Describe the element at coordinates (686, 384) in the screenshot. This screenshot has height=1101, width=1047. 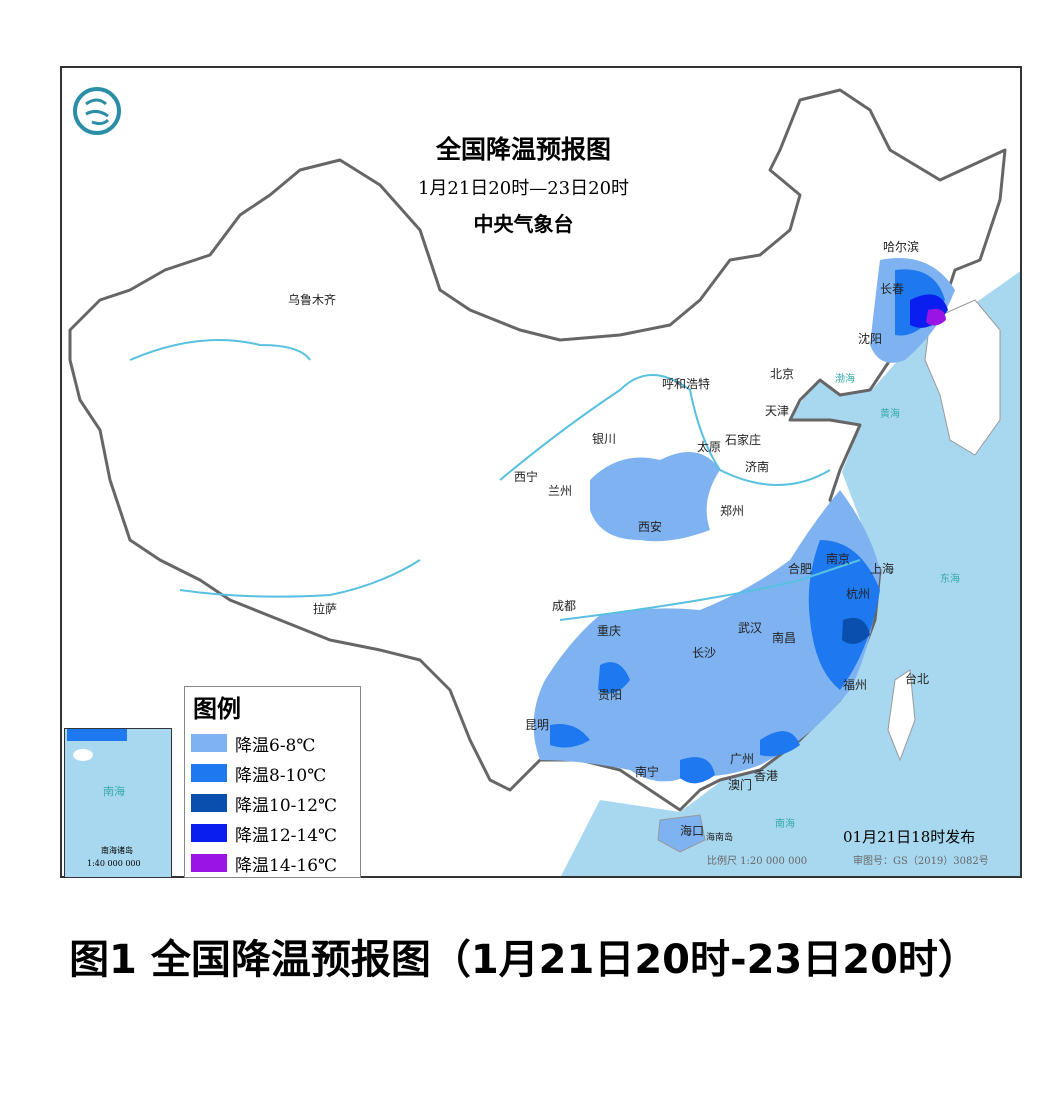
I see `city-label: 呼和浩特` at that location.